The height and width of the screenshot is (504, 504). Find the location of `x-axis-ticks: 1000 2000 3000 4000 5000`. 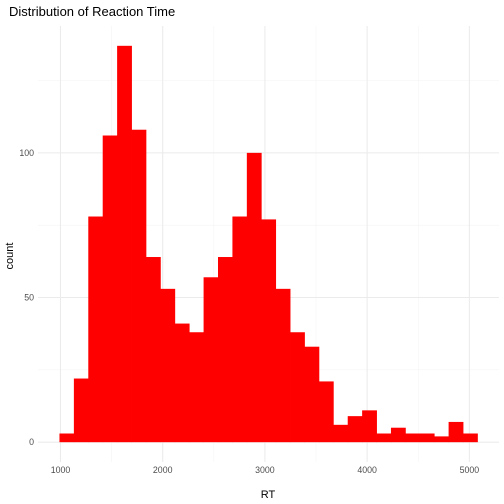

x-axis-ticks: 1000 2000 3000 4000 5000 is located at coordinates (265, 470).